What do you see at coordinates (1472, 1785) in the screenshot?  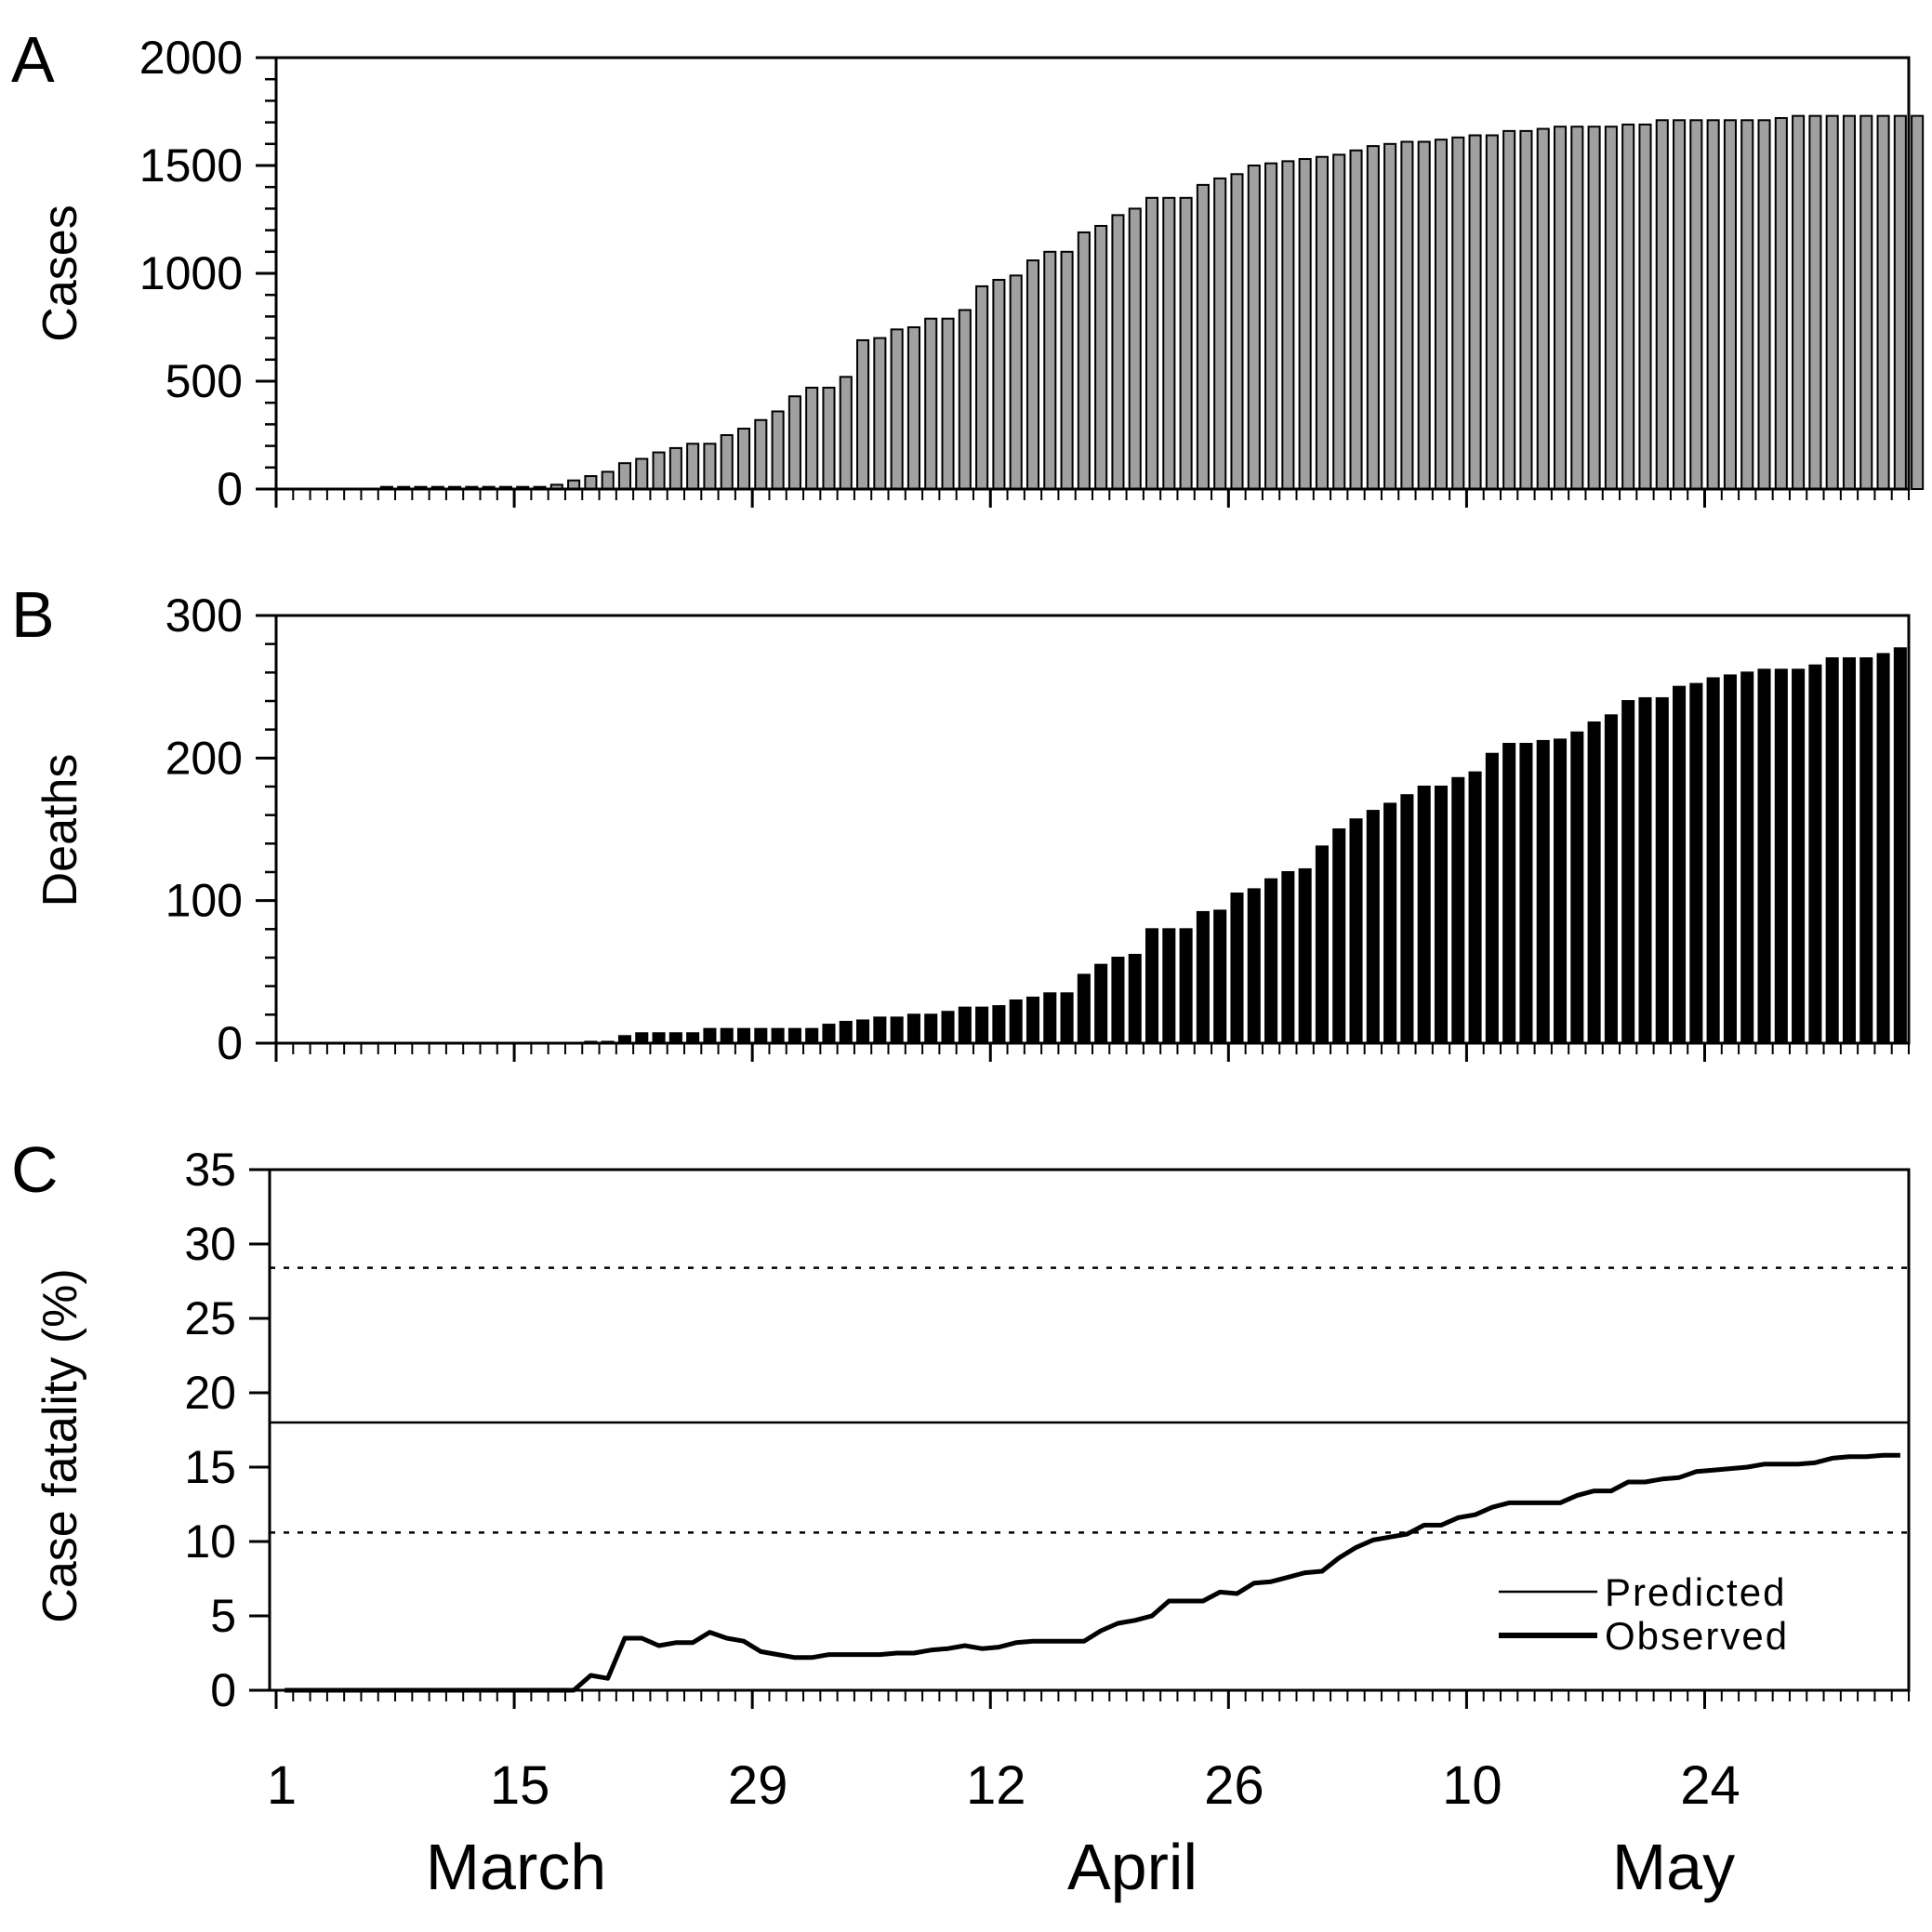 I see `x-day-label: 10` at bounding box center [1472, 1785].